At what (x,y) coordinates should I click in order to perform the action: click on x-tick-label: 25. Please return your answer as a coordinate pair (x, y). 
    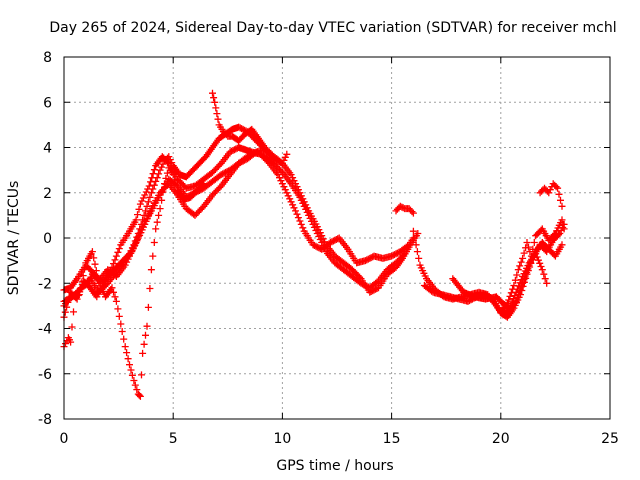
    Looking at the image, I should click on (610, 439).